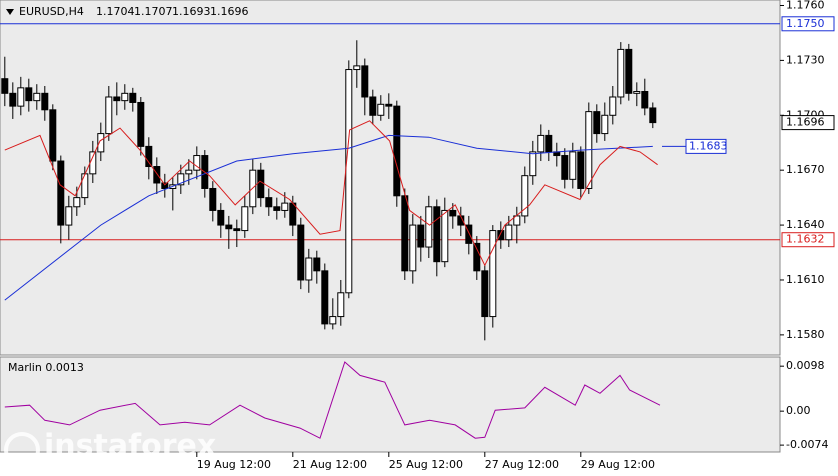  I want to click on high: 1.1707, so click(153, 11).